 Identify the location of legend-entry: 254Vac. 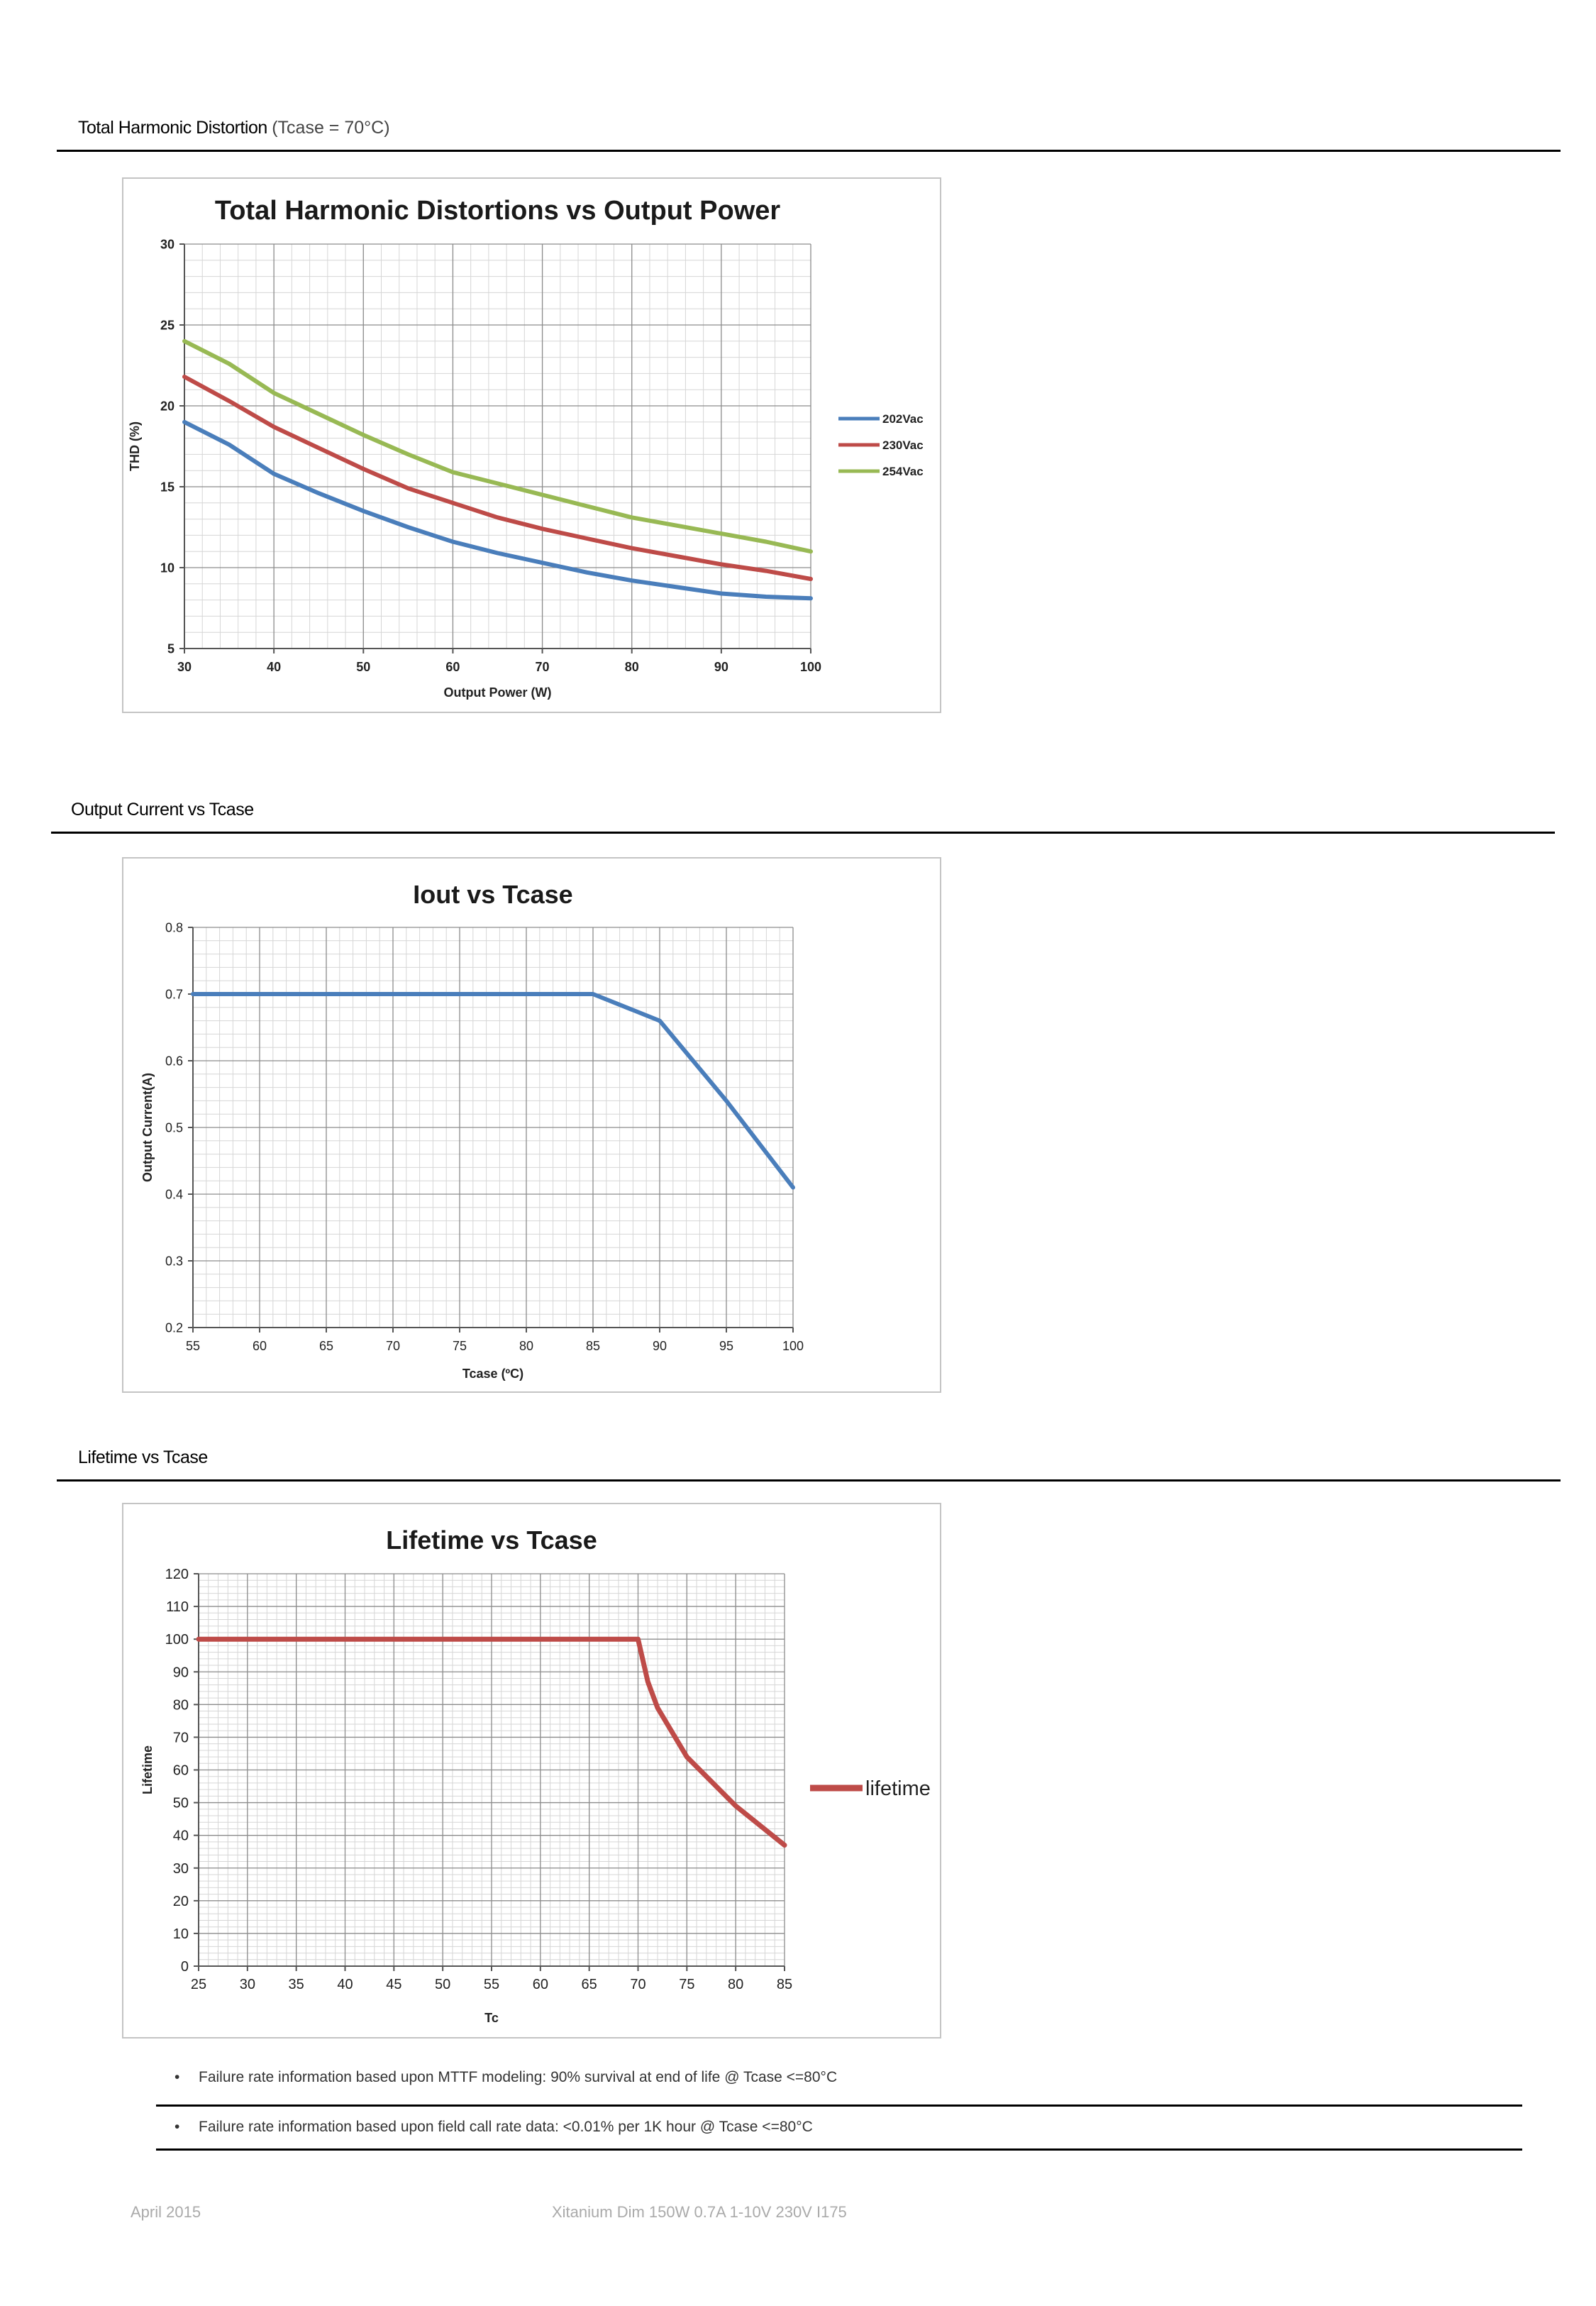
(903, 472).